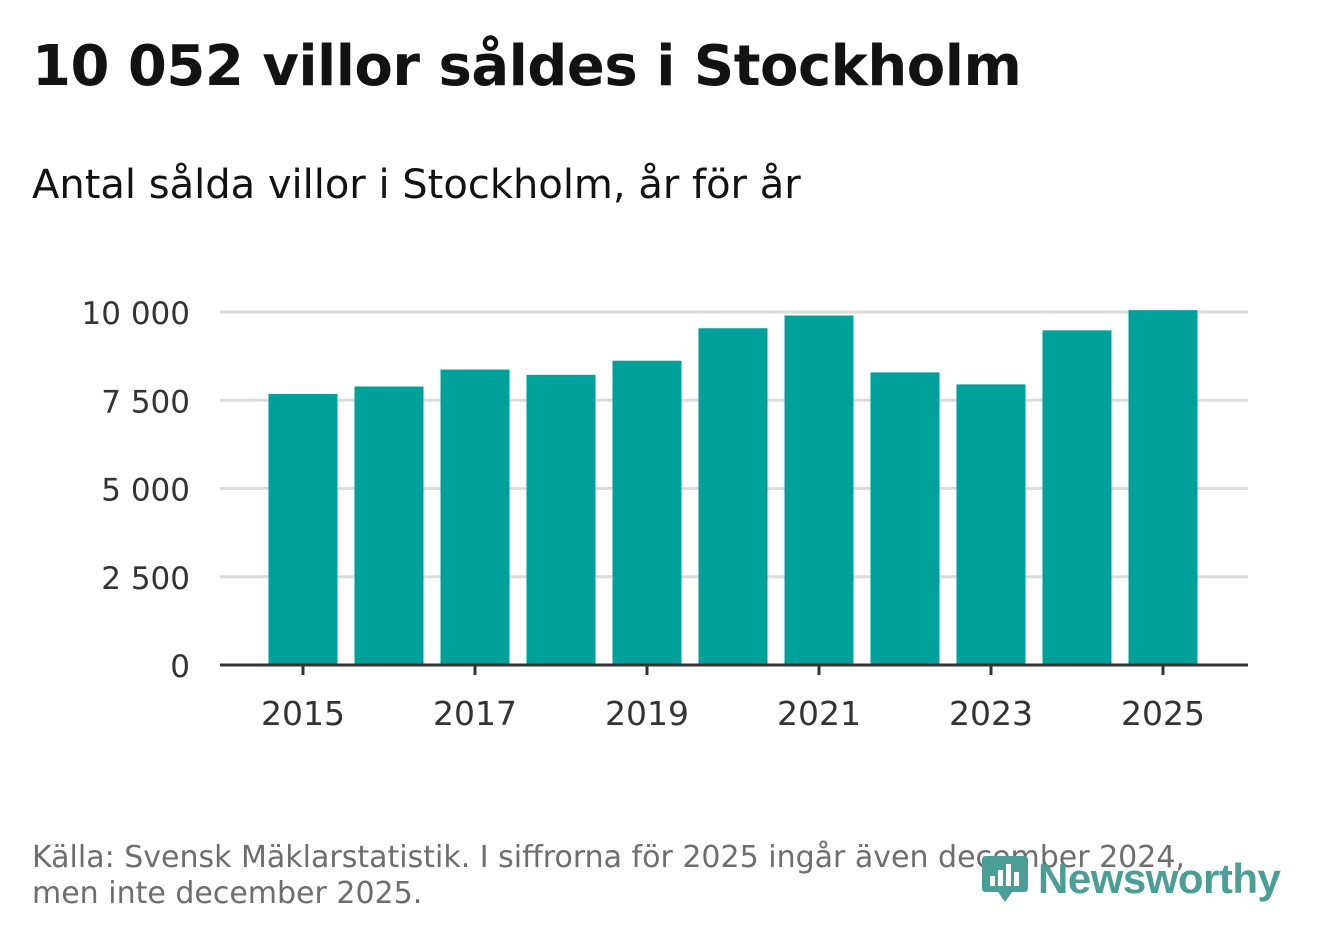 This screenshot has width=1322, height=939. Describe the element at coordinates (819, 490) in the screenshot. I see `bar-2021` at that location.